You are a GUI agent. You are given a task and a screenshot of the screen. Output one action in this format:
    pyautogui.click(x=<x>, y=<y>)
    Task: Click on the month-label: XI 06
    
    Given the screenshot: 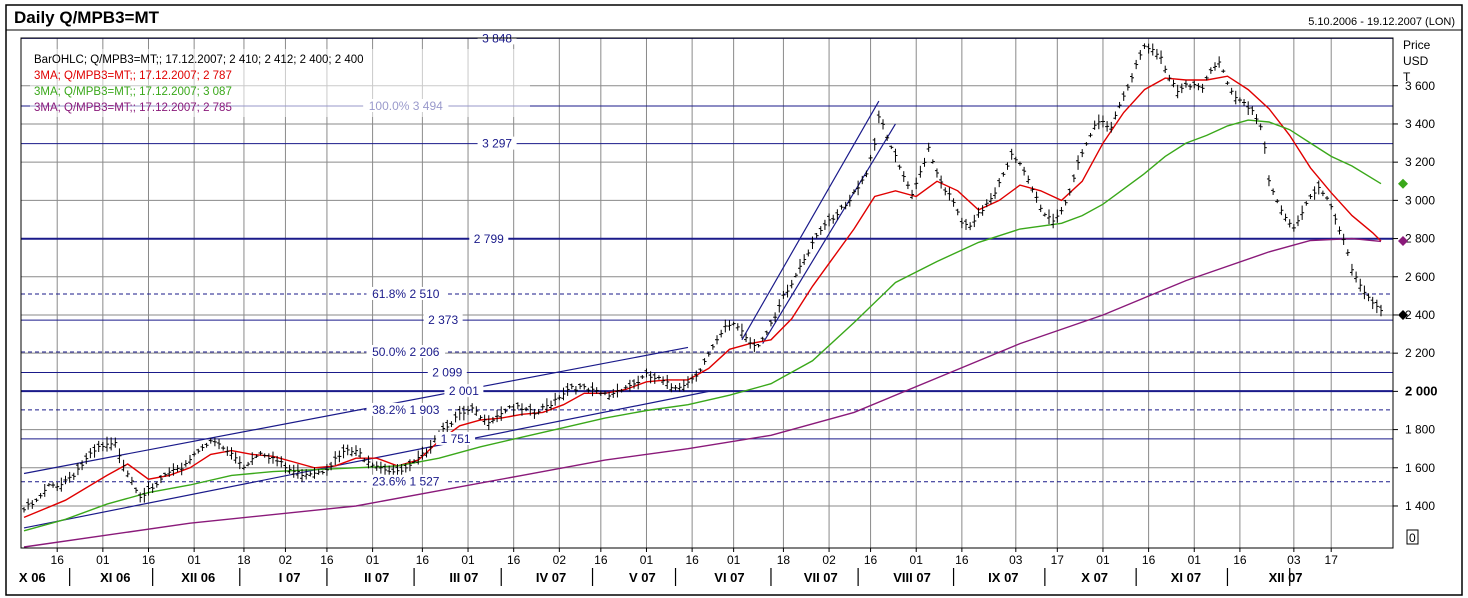 What is the action you would take?
    pyautogui.click(x=115, y=577)
    